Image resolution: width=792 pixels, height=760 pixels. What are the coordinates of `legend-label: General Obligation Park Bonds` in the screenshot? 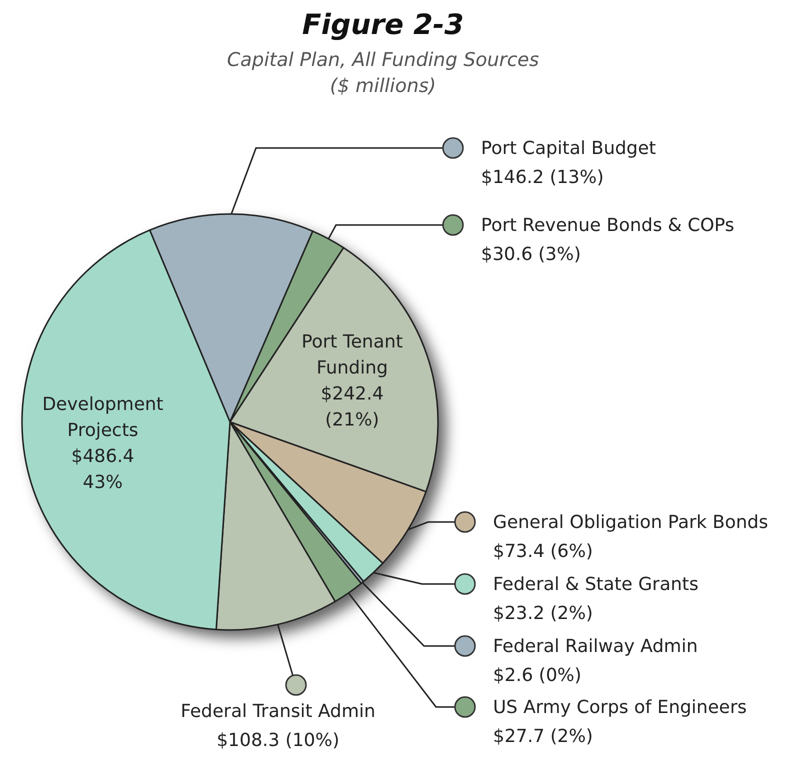 It's located at (630, 522).